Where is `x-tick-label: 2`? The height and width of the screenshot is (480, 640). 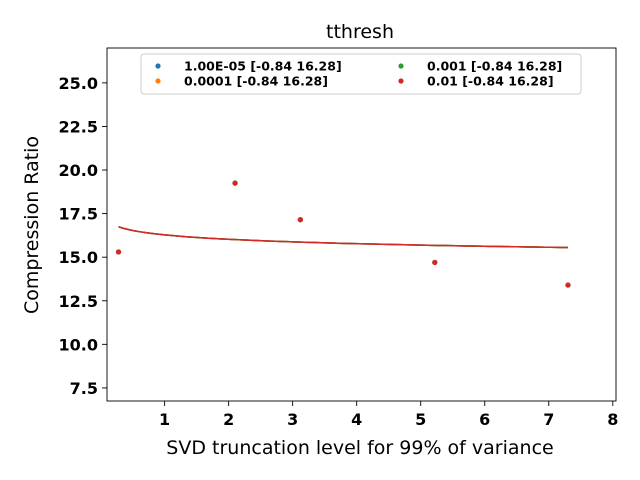 x-tick-label: 2 is located at coordinates (228, 419).